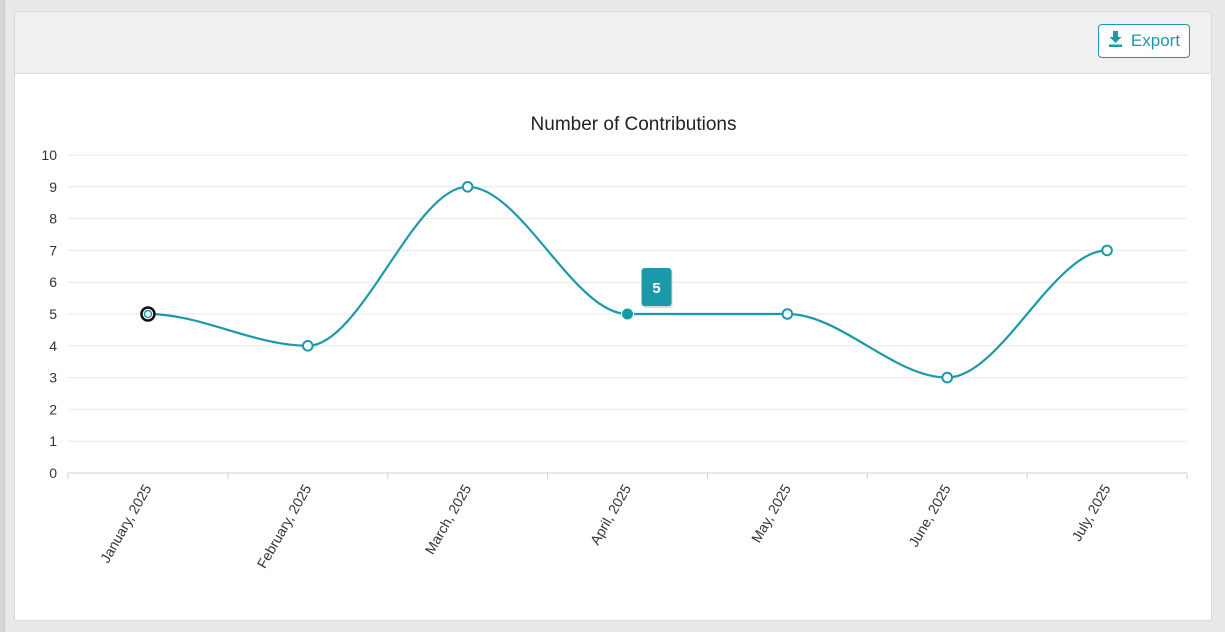 The height and width of the screenshot is (632, 1225). What do you see at coordinates (627, 475) in the screenshot?
I see `axes` at bounding box center [627, 475].